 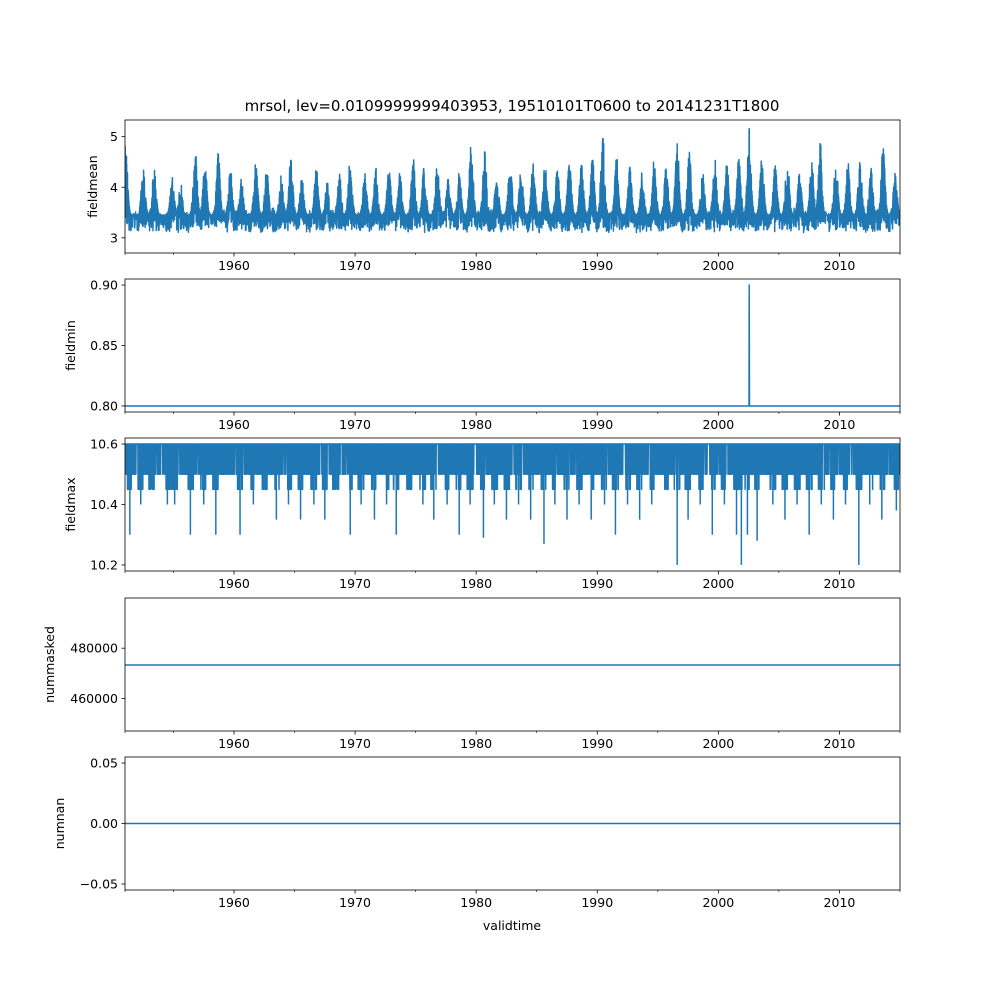 What do you see at coordinates (99, 883) in the screenshot?
I see `y-tick-label: −0.05` at bounding box center [99, 883].